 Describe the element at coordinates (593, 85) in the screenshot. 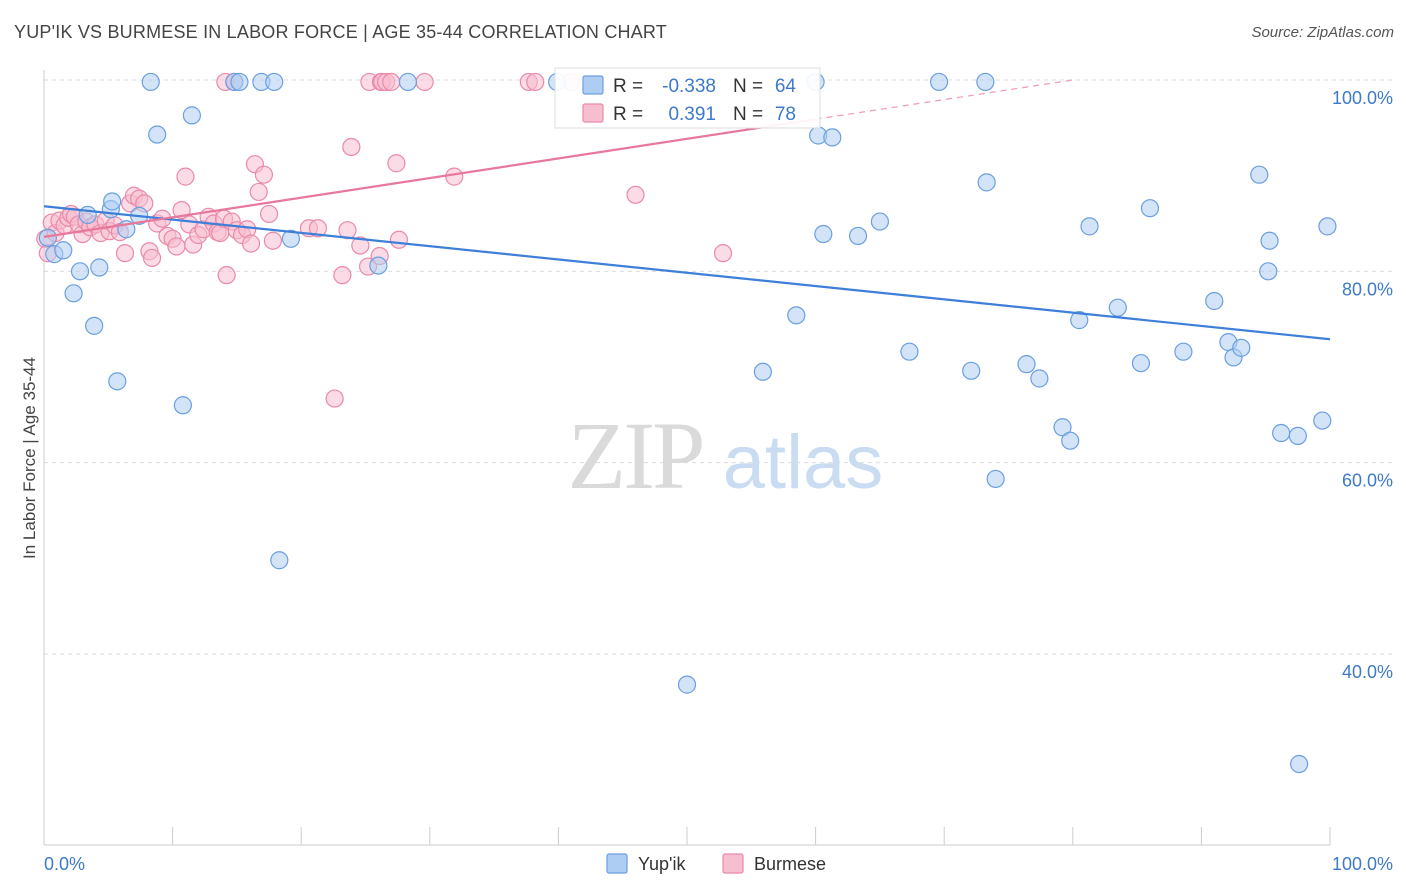

I see `legend-swatch-yupik` at that location.